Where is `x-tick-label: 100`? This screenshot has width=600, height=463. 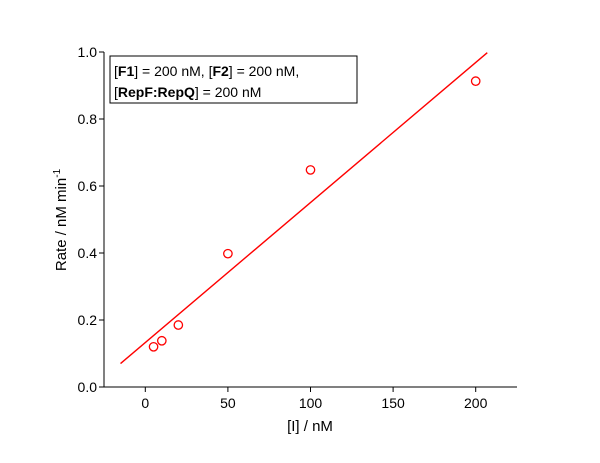
x-tick-label: 100 is located at coordinates (311, 403).